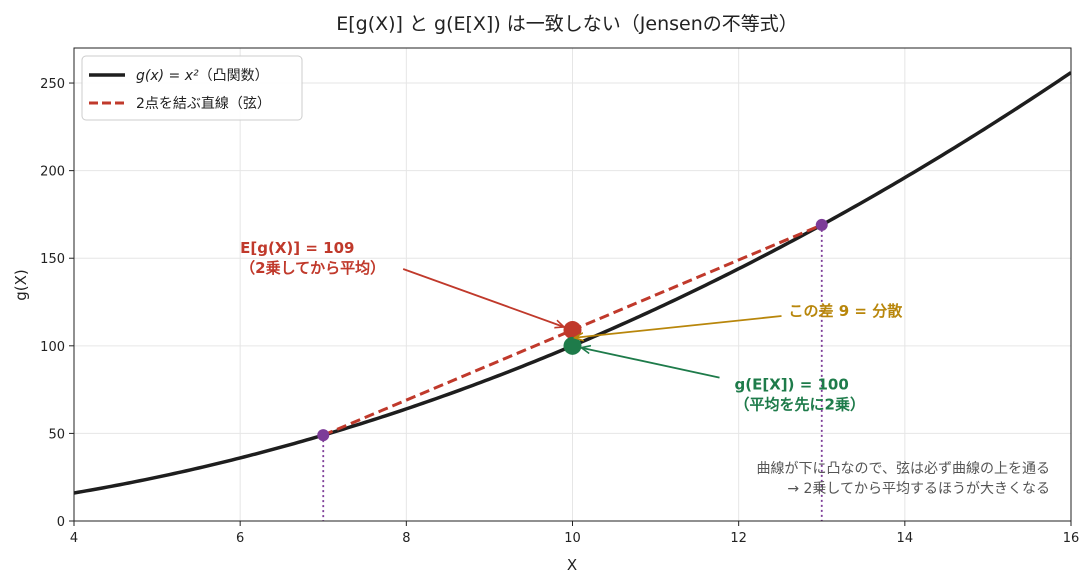 Image resolution: width=1091 pixels, height=585 pixels. What do you see at coordinates (821, 224) in the screenshot?
I see `right-endpoint-point` at bounding box center [821, 224].